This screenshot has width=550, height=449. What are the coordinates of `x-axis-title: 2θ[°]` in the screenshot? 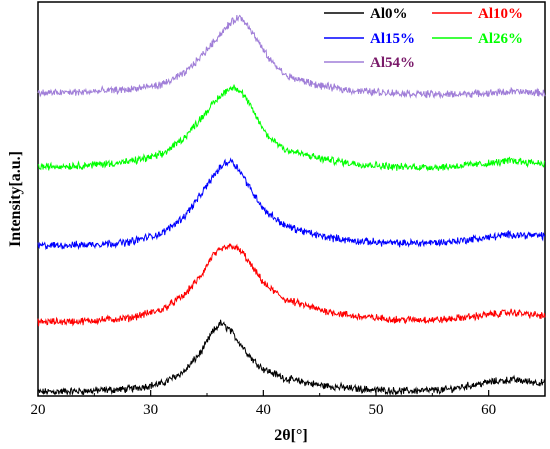 It's located at (290, 435).